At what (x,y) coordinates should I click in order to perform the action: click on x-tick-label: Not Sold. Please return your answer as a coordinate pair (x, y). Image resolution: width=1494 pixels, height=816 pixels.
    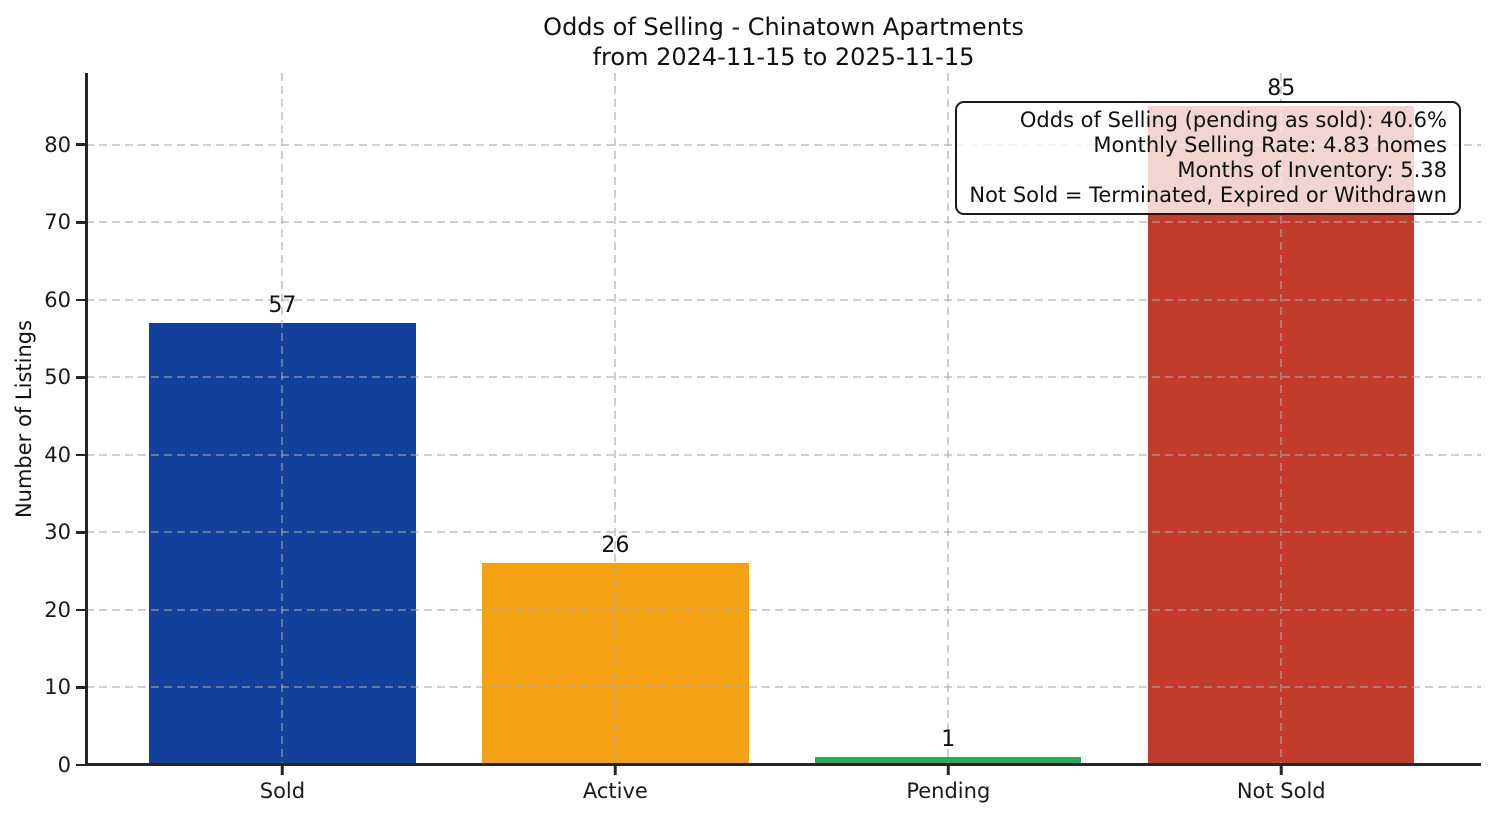
    Looking at the image, I should click on (1281, 791).